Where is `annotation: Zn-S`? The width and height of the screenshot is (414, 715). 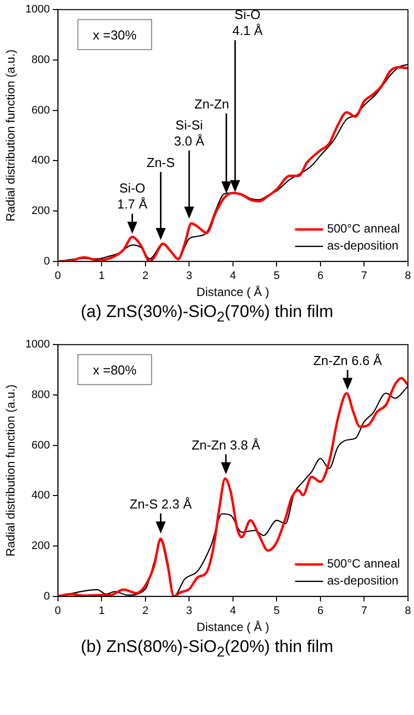 annotation: Zn-S is located at coordinates (161, 162).